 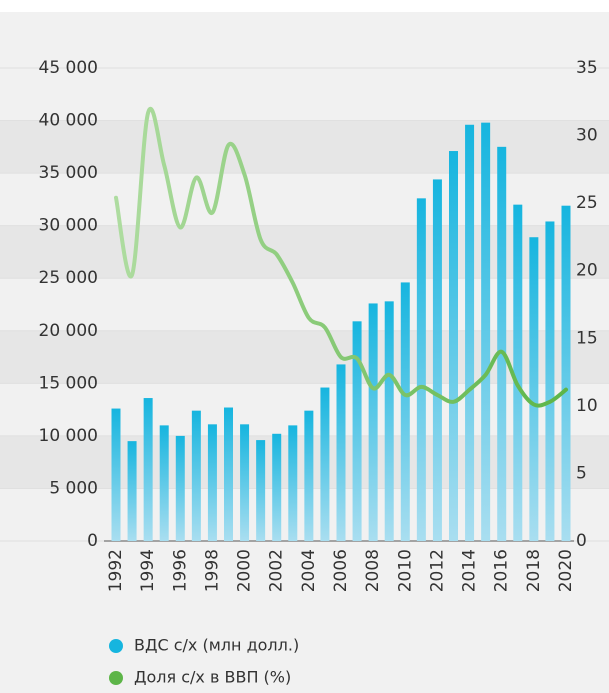 I want to click on x-tick-label: 2002, so click(x=277, y=570).